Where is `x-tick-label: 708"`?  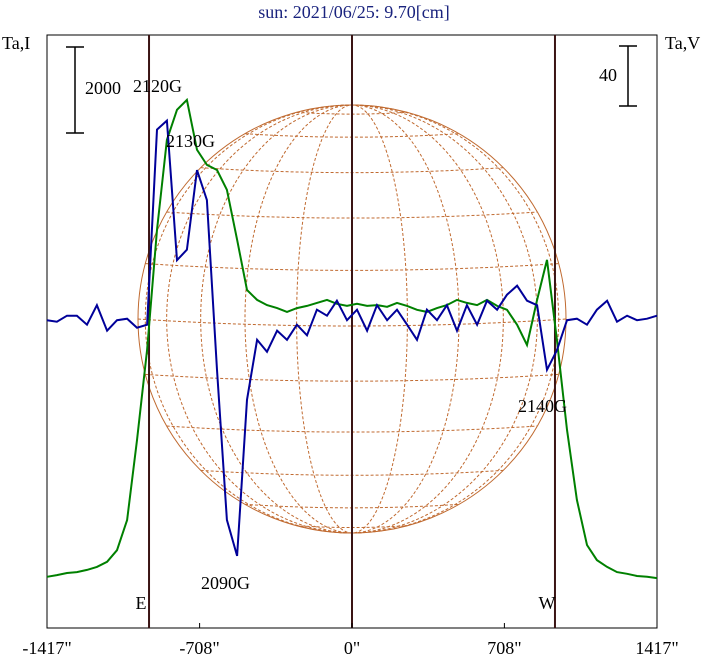
x-tick-label: 708" is located at coordinates (504, 648).